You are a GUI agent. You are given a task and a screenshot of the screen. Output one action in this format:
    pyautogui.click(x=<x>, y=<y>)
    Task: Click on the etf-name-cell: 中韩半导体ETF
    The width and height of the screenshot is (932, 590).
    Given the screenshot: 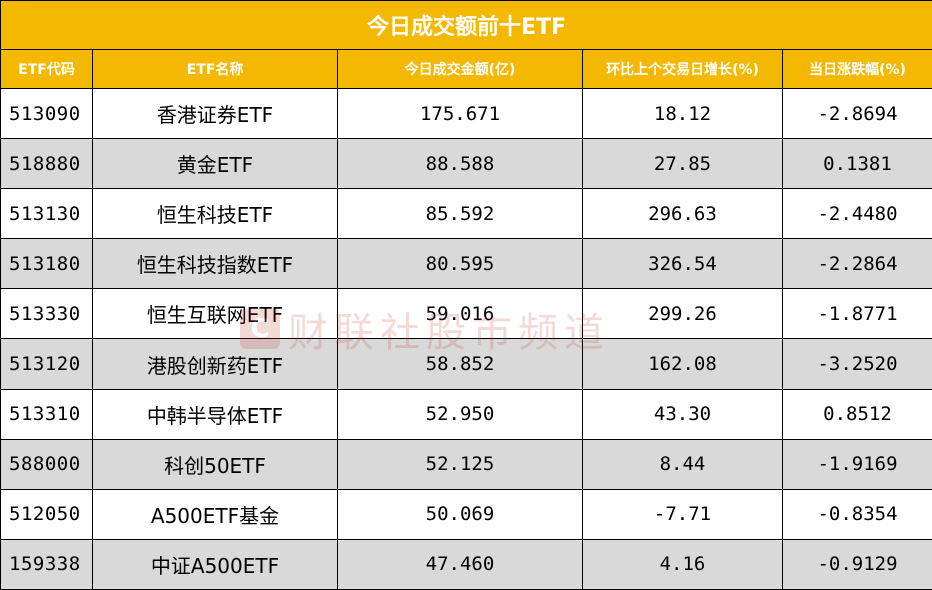 What is the action you would take?
    pyautogui.click(x=215, y=414)
    